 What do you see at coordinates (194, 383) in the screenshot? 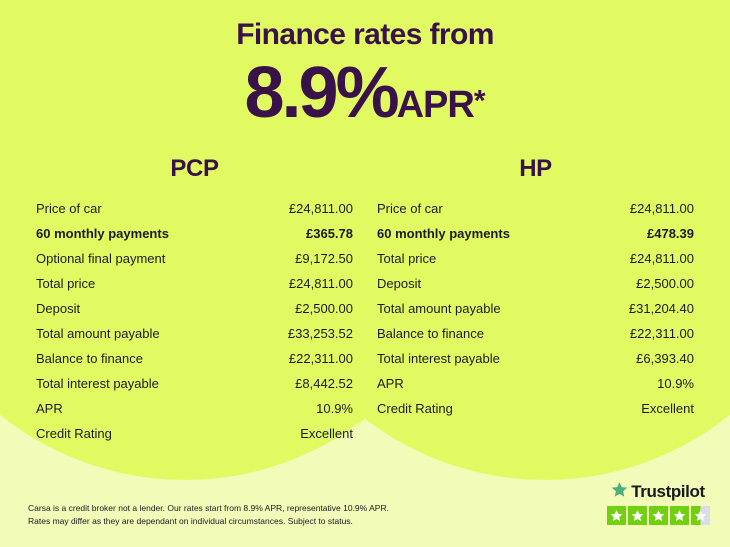
I see `table-row: Total interest payable £8,442.52` at bounding box center [194, 383].